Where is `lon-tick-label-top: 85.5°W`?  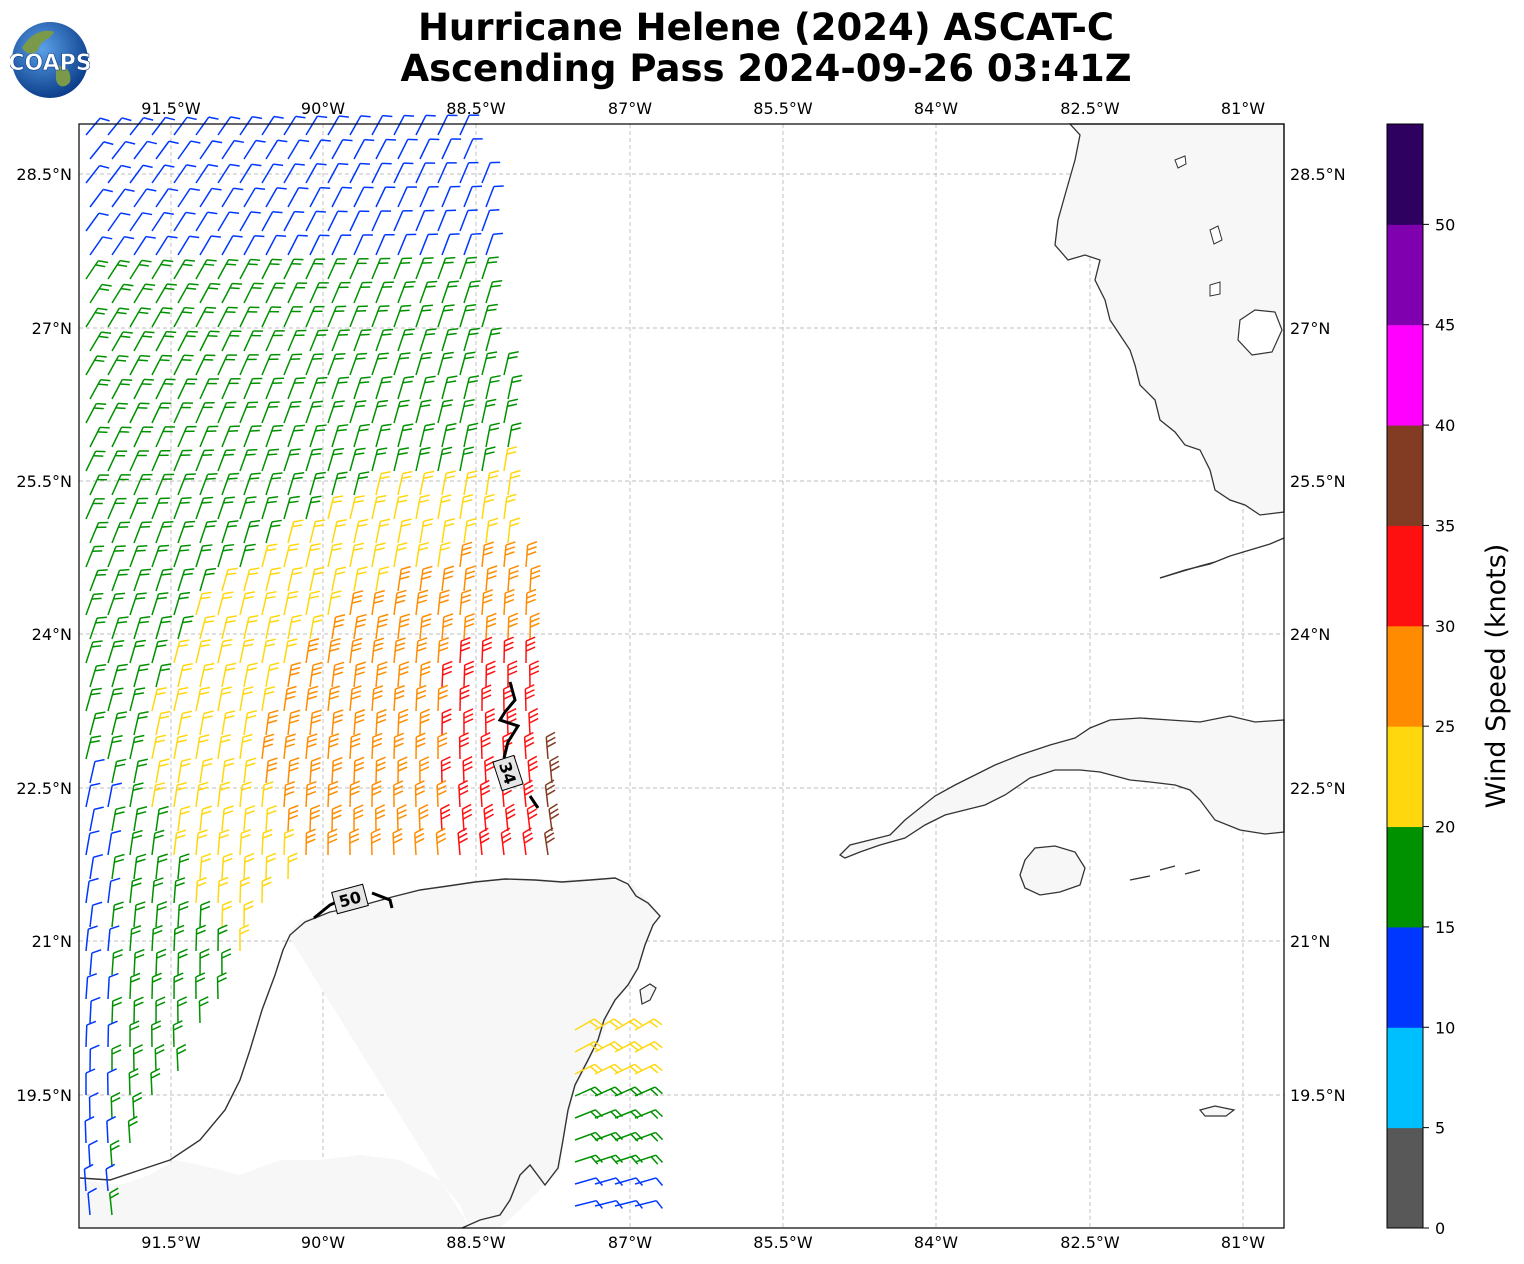 lon-tick-label-top: 85.5°W is located at coordinates (783, 108).